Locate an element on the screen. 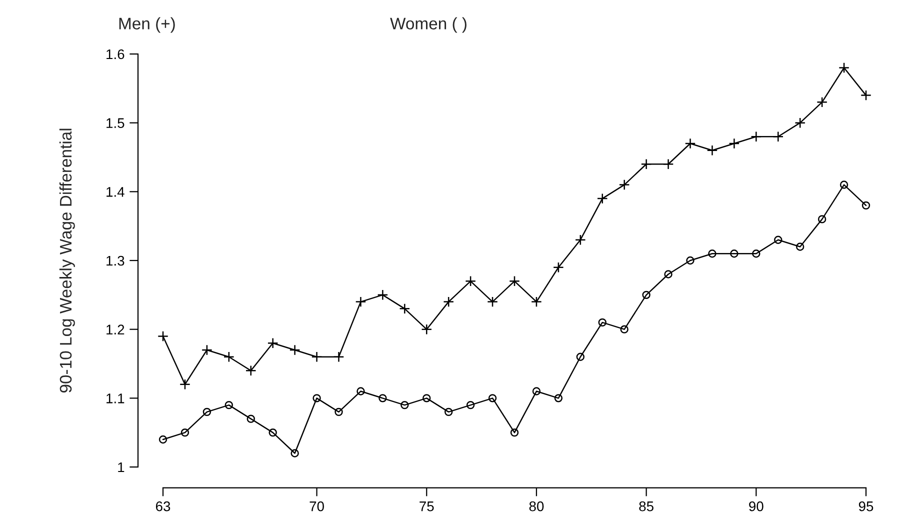 The height and width of the screenshot is (522, 906). x-tick-label: 75 is located at coordinates (427, 507).